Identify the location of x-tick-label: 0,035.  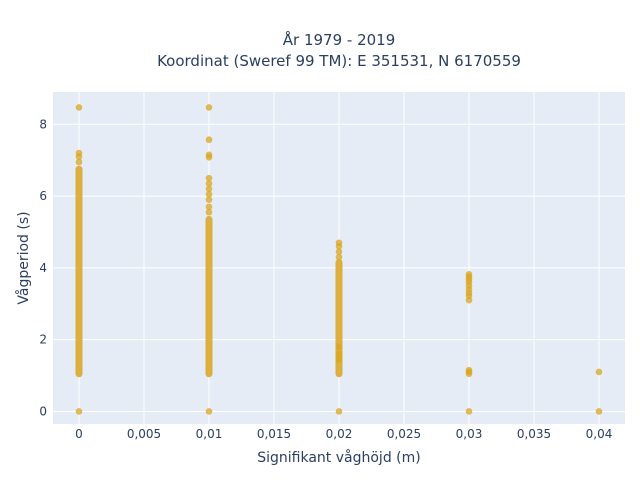
(534, 434).